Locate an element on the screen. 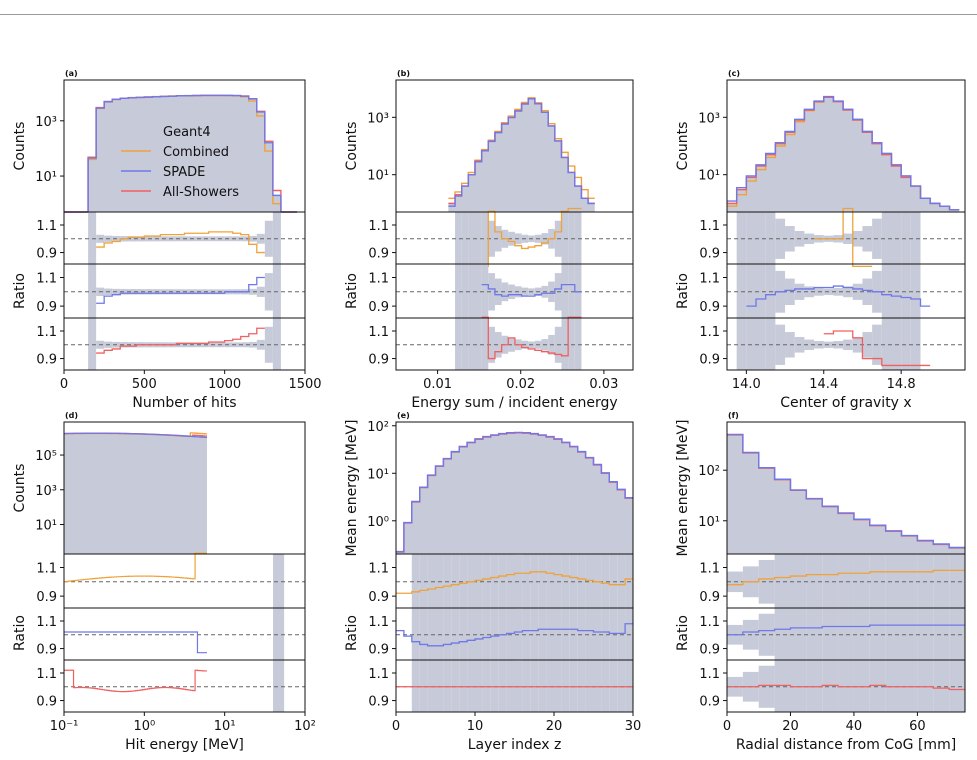 The width and height of the screenshot is (977, 760). ratio_spade-line is located at coordinates (180, 290).